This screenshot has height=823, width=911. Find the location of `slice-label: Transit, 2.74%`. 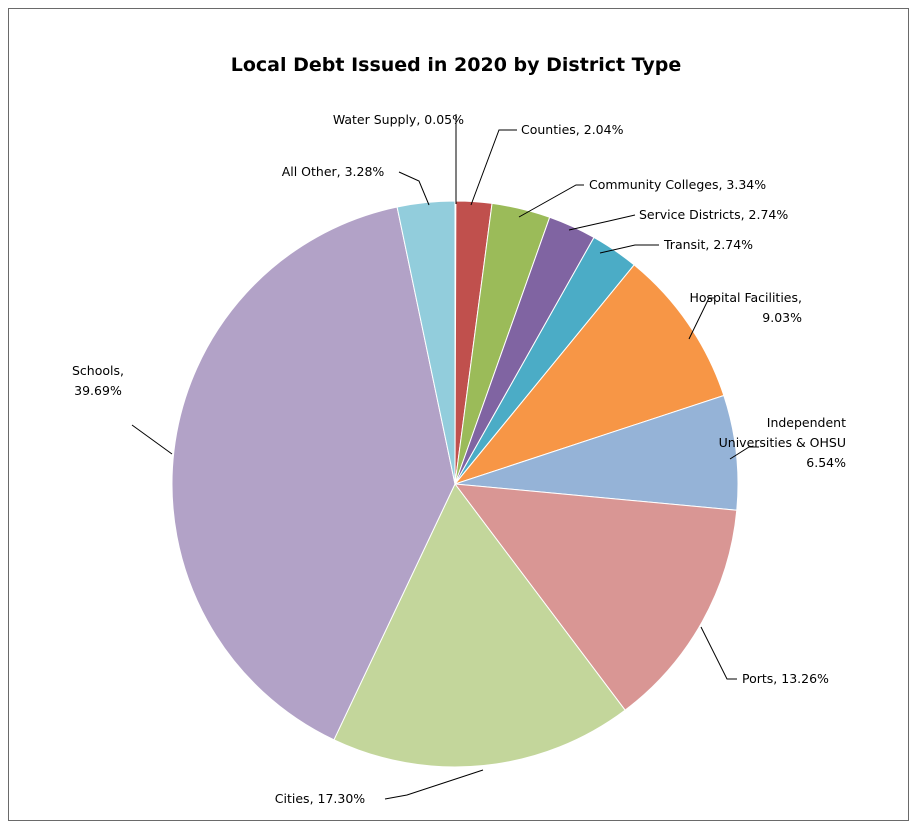

slice-label: Transit, 2.74% is located at coordinates (708, 244).